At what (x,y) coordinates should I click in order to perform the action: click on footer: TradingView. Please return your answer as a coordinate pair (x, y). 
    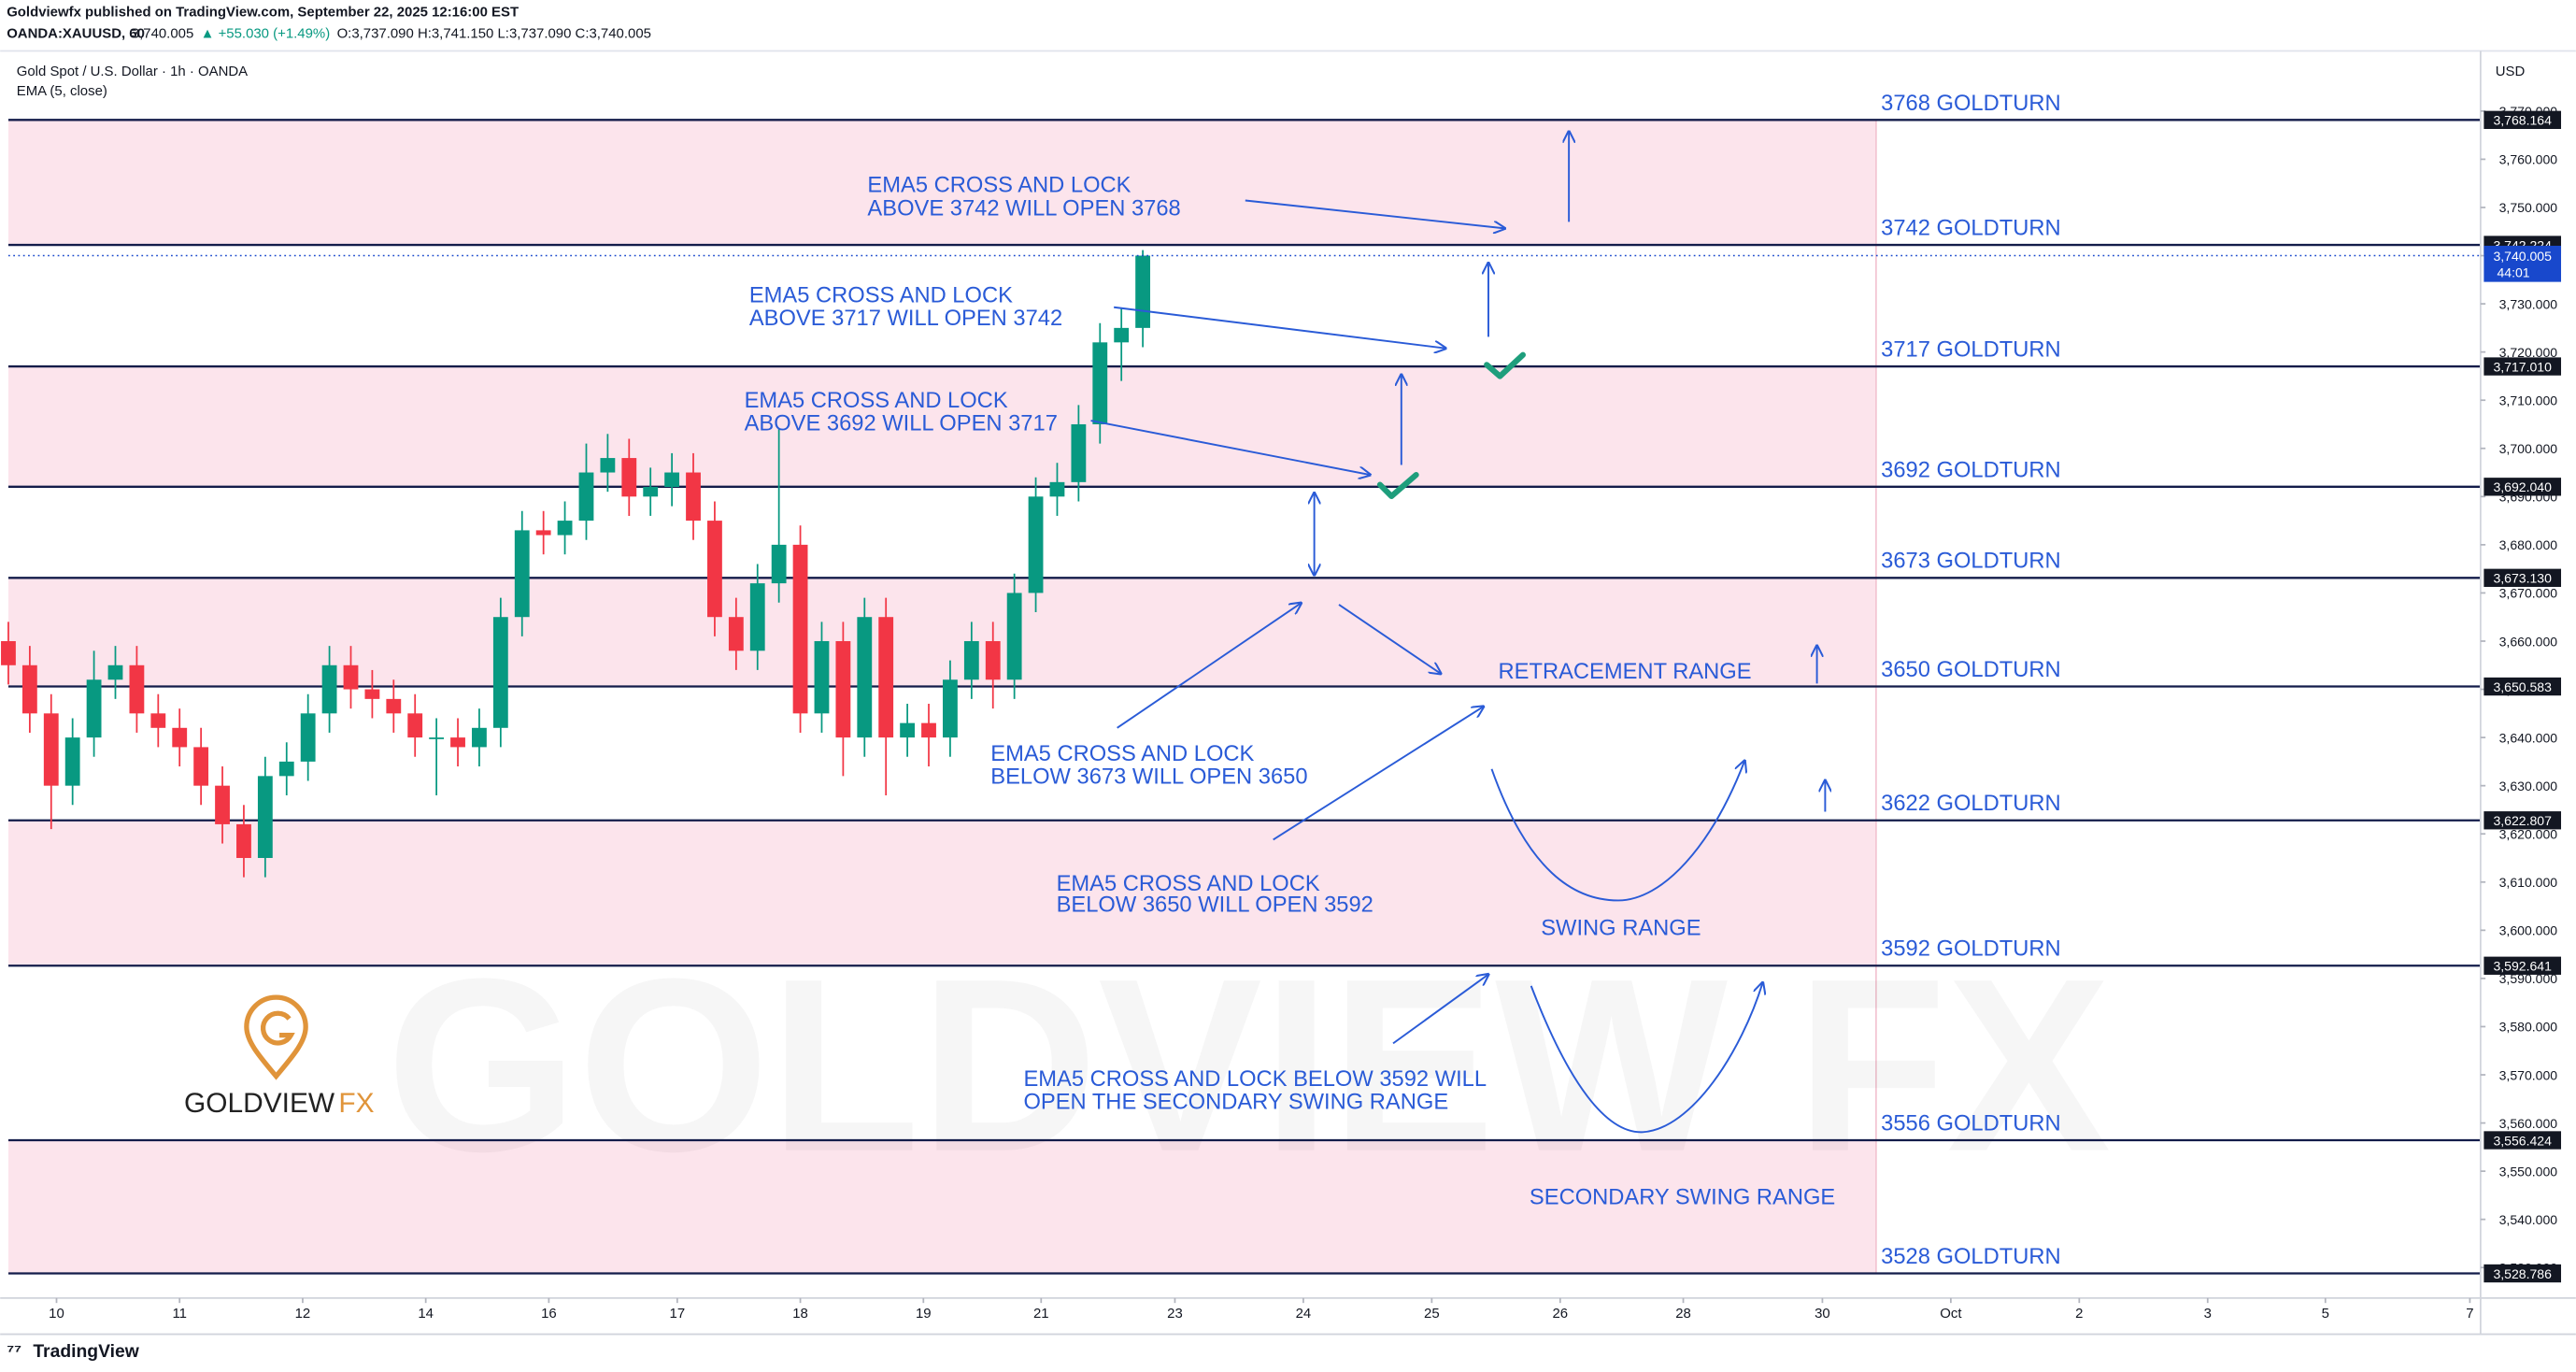
    Looking at the image, I should click on (86, 1352).